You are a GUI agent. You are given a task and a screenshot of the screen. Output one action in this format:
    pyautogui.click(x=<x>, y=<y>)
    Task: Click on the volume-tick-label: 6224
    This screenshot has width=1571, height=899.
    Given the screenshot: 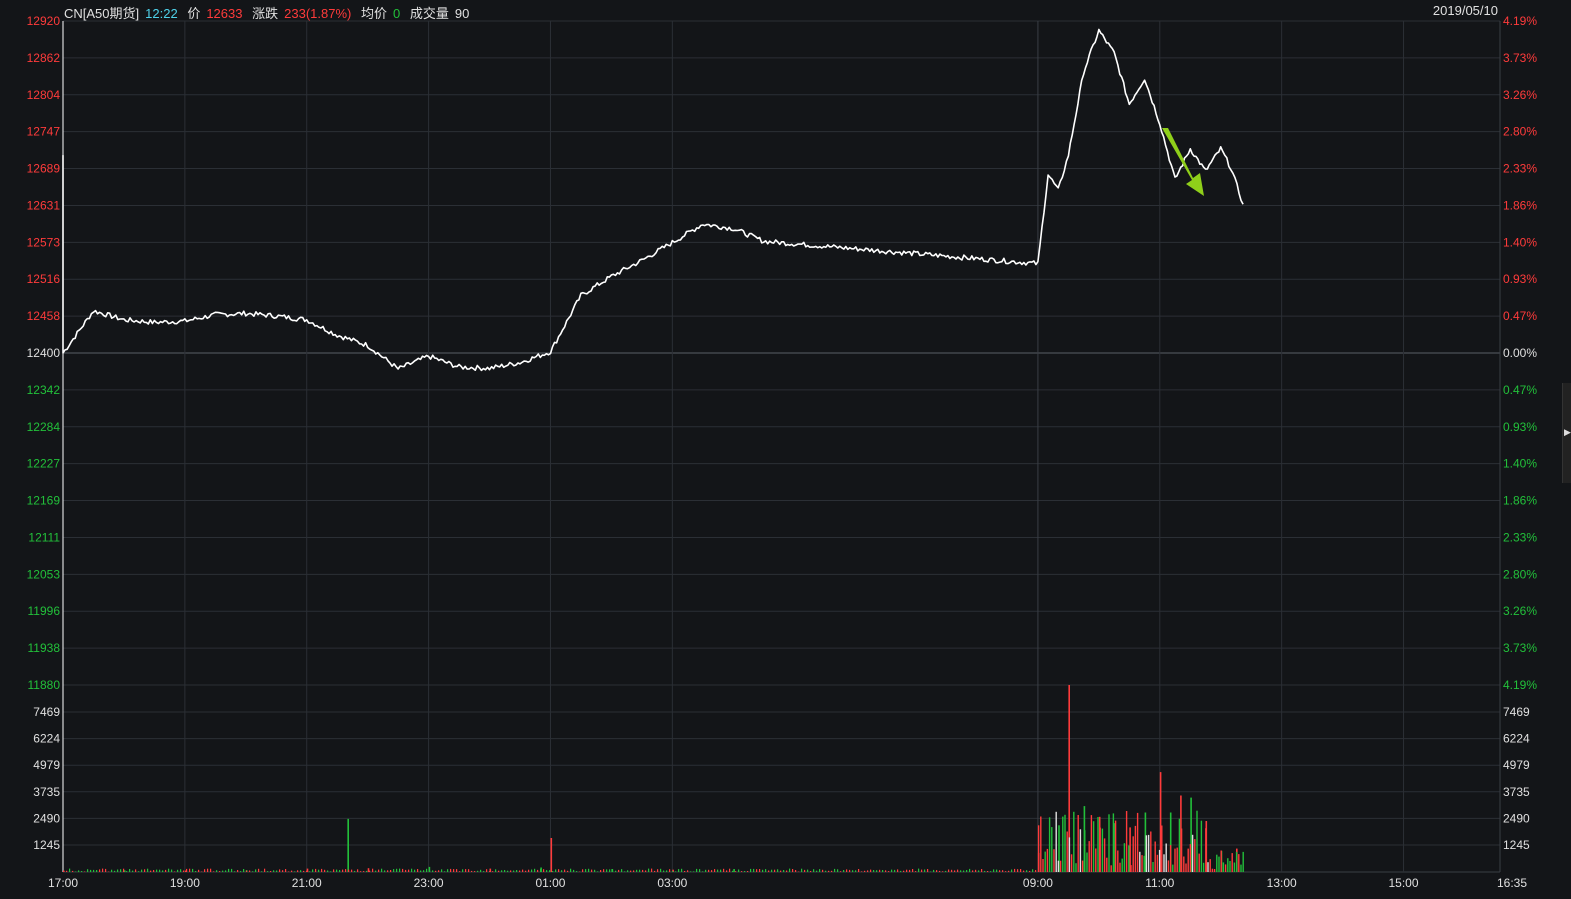 What is the action you would take?
    pyautogui.click(x=1516, y=739)
    